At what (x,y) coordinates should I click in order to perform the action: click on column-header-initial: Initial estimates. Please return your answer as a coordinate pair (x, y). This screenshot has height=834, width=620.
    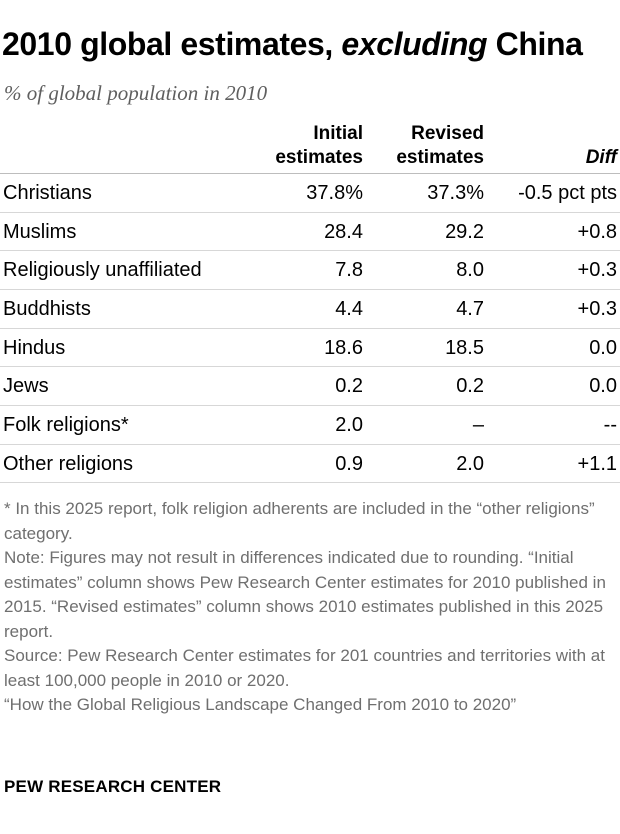
    Looking at the image, I should click on (296, 148).